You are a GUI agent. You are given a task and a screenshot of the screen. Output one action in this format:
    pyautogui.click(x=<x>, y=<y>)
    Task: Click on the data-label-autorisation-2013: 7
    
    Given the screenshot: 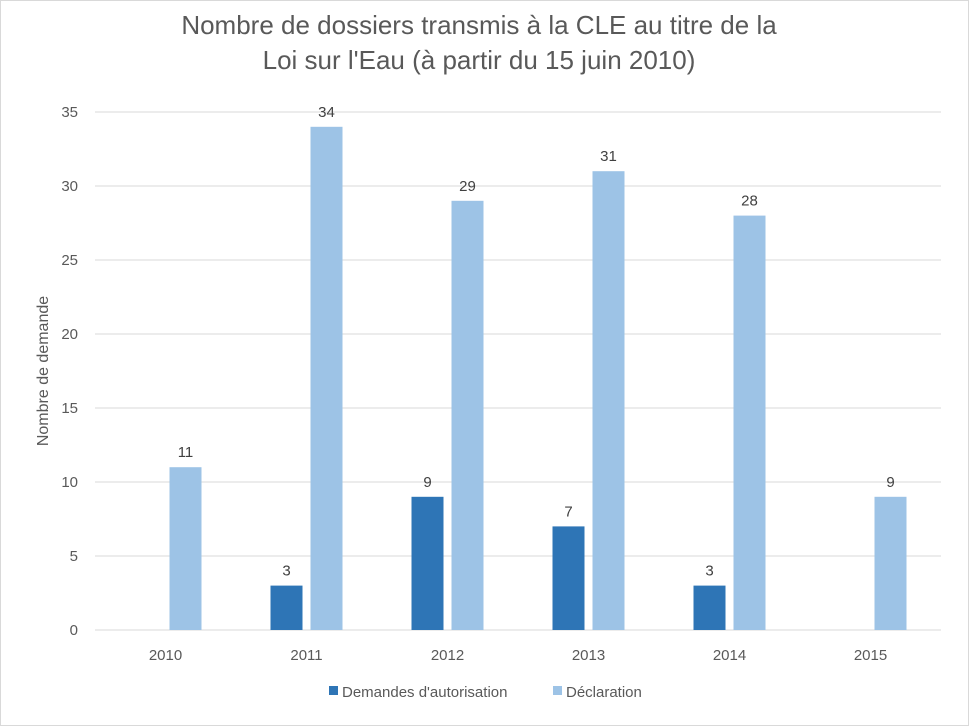 What is the action you would take?
    pyautogui.click(x=568, y=511)
    